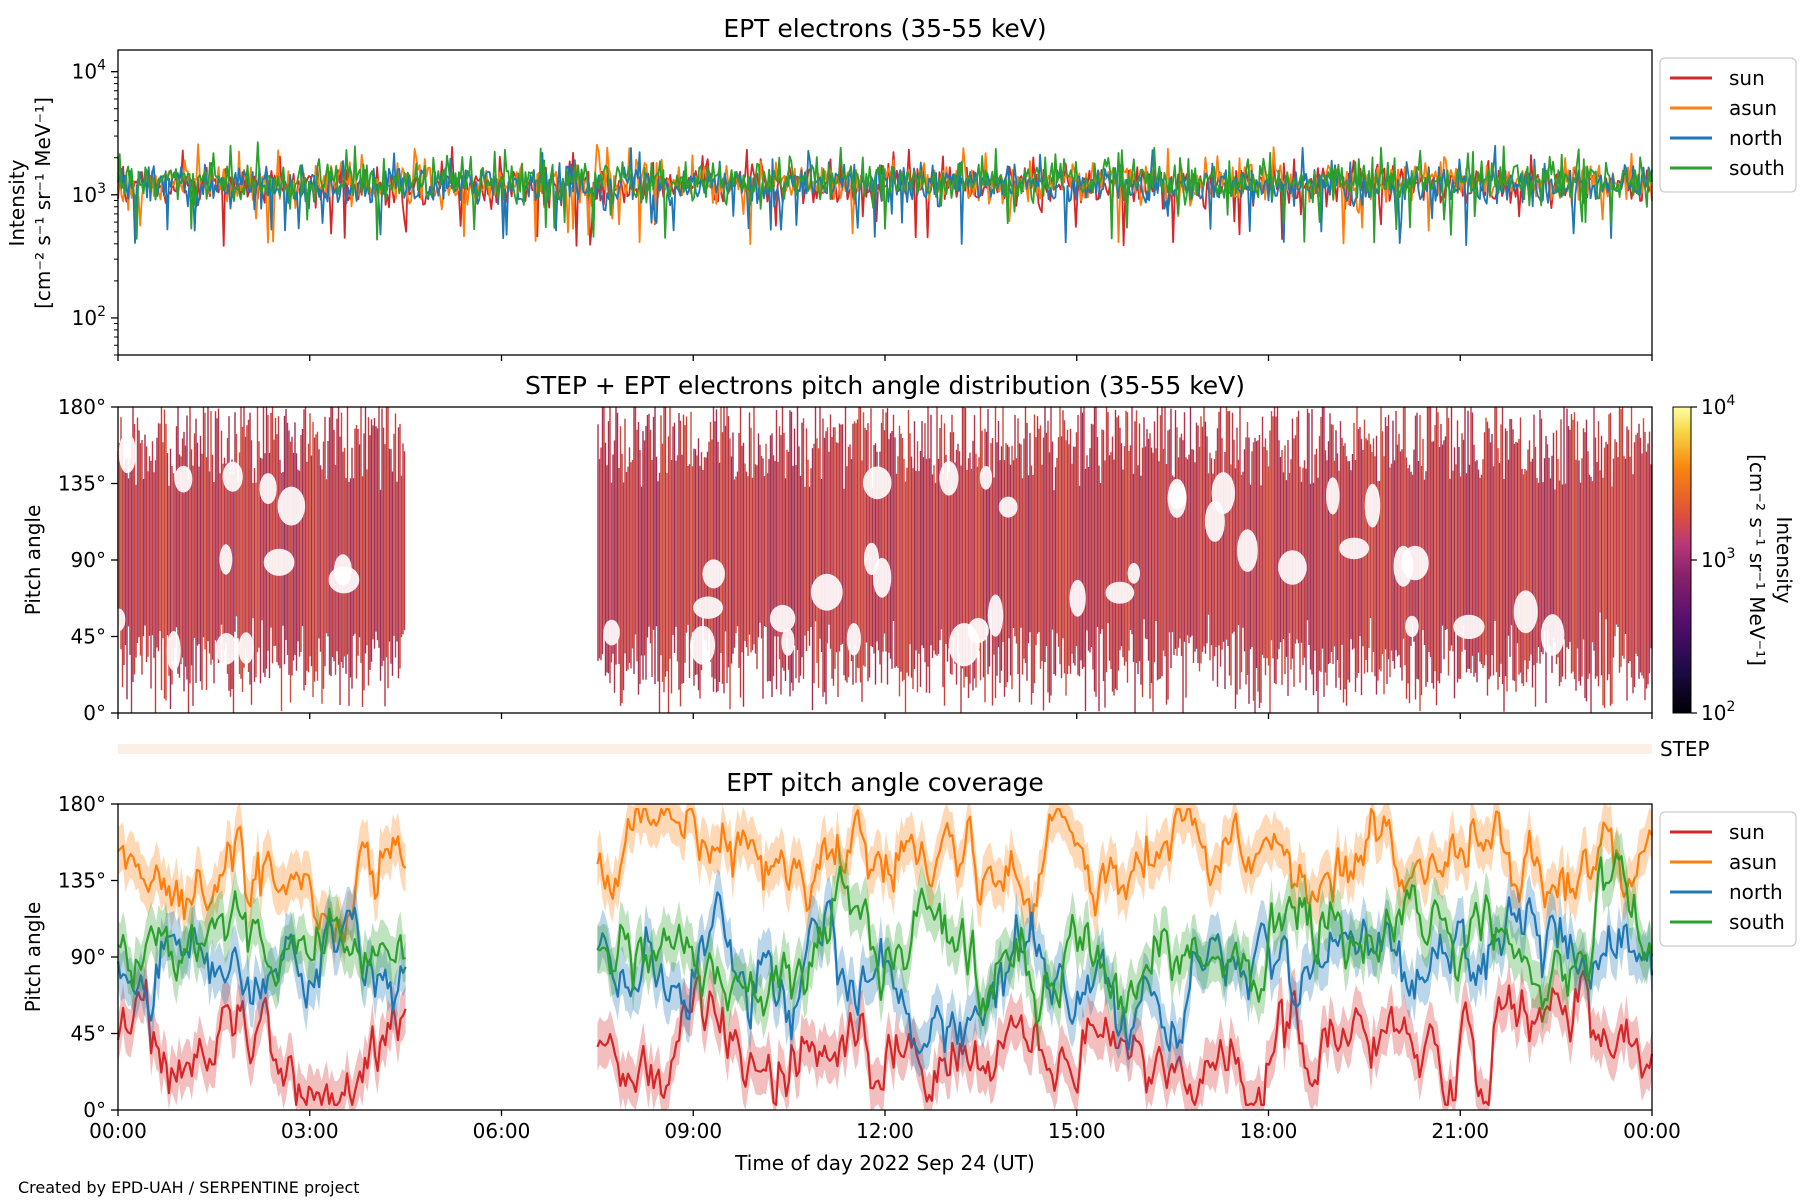 The image size is (1800, 1200). Describe the element at coordinates (189, 1187) in the screenshot. I see `footer-credit: Created by EPD-UAH / SERPENTINE project` at that location.